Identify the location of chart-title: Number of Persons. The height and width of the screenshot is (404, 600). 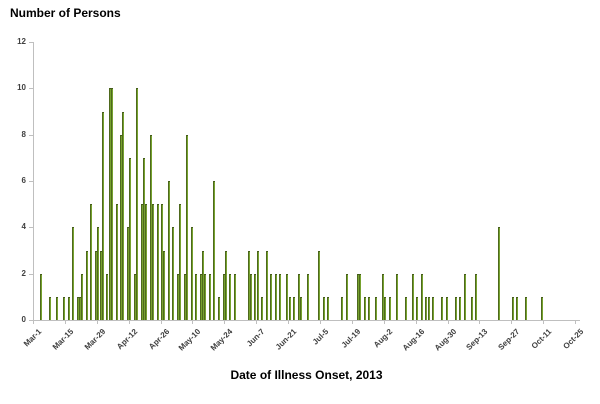
(65, 13).